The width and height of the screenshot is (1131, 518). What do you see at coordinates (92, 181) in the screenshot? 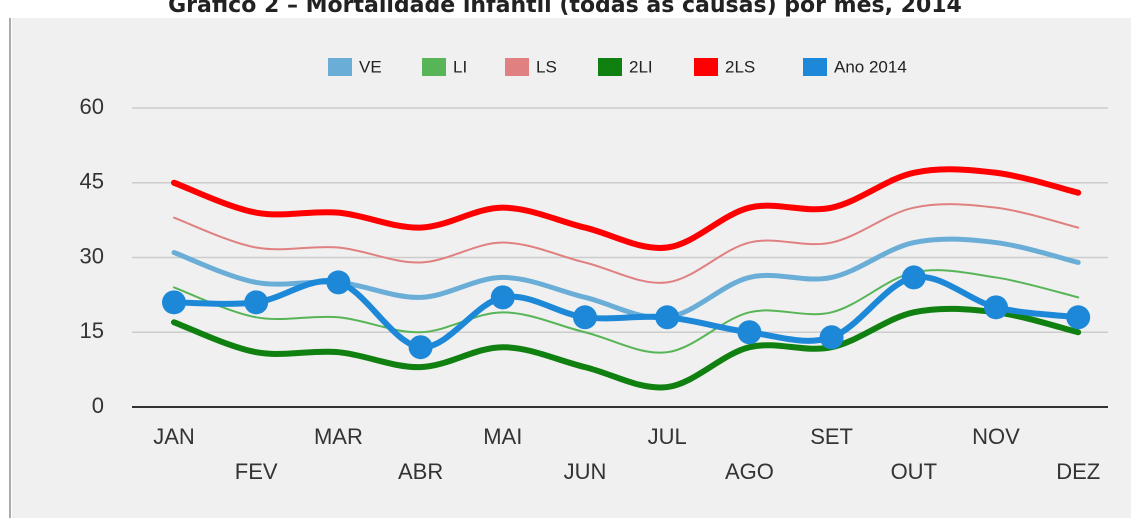
I see `y-tick-label: 45` at bounding box center [92, 181].